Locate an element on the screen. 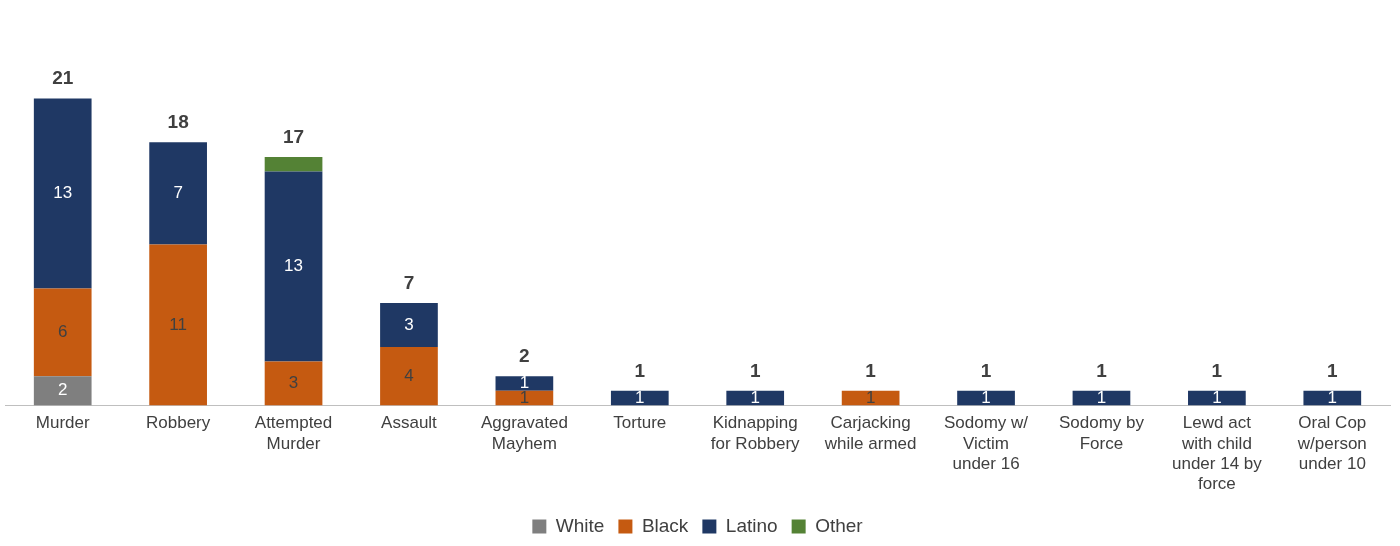  legend-label: White is located at coordinates (580, 525).